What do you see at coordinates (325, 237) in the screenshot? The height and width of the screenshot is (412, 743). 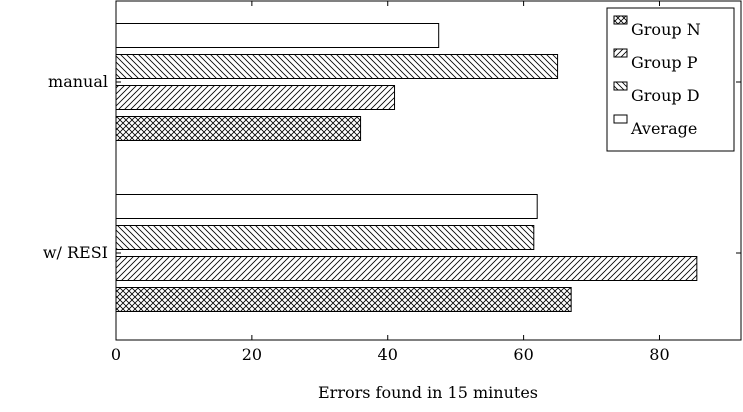 I see `bar-group-d-w-resi` at bounding box center [325, 237].